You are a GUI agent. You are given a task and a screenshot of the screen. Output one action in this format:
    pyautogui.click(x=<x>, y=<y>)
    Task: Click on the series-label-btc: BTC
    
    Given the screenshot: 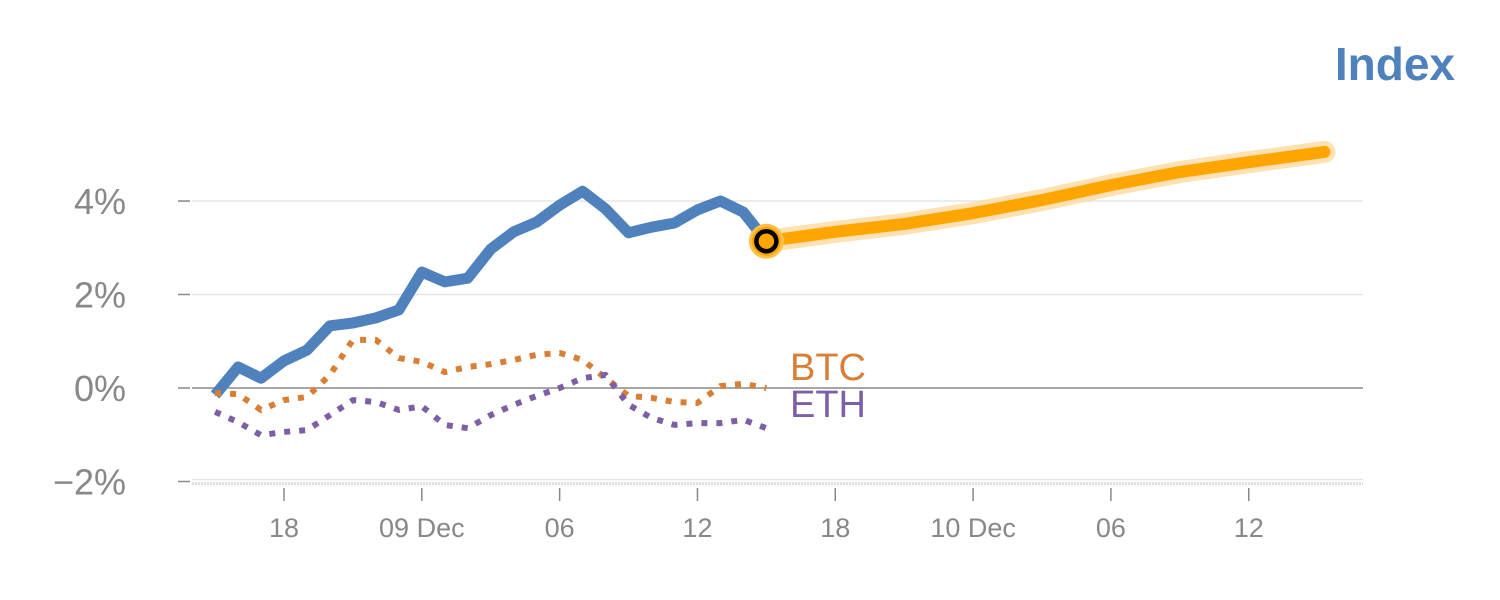 What is the action you would take?
    pyautogui.click(x=828, y=368)
    